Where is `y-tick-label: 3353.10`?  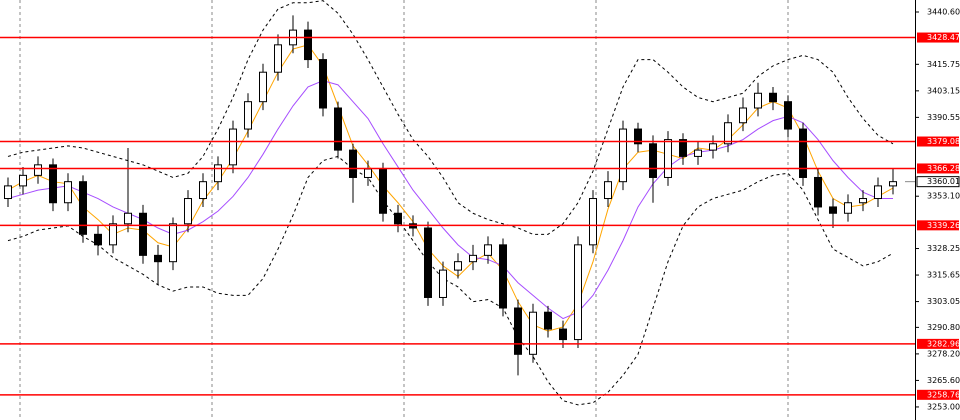
y-tick-label: 3353.10 is located at coordinates (943, 196).